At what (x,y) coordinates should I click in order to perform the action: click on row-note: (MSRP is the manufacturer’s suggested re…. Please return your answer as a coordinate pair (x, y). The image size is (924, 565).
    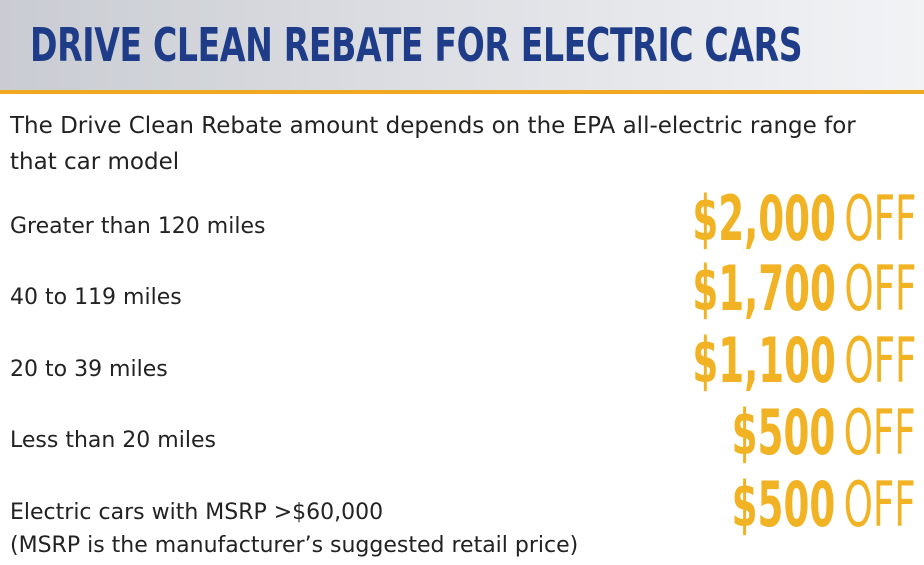
    Looking at the image, I should click on (294, 545).